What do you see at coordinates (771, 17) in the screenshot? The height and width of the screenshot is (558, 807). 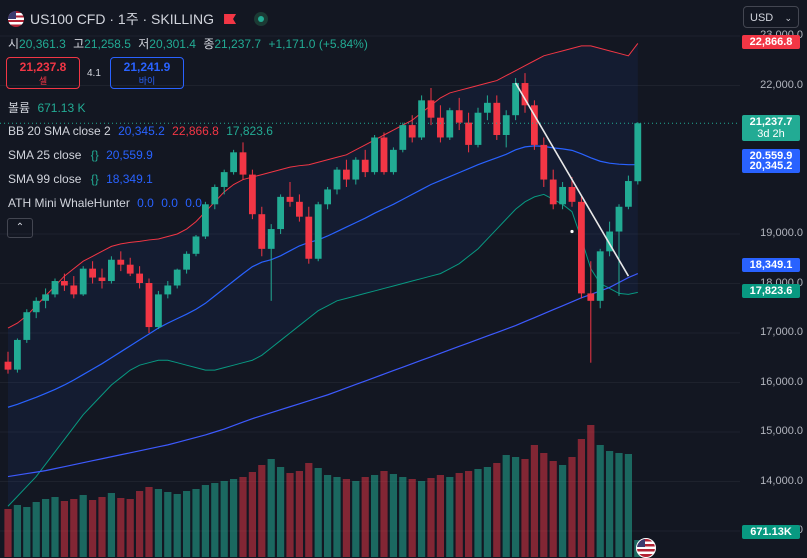 I see `currency-select: USD ⌄` at bounding box center [771, 17].